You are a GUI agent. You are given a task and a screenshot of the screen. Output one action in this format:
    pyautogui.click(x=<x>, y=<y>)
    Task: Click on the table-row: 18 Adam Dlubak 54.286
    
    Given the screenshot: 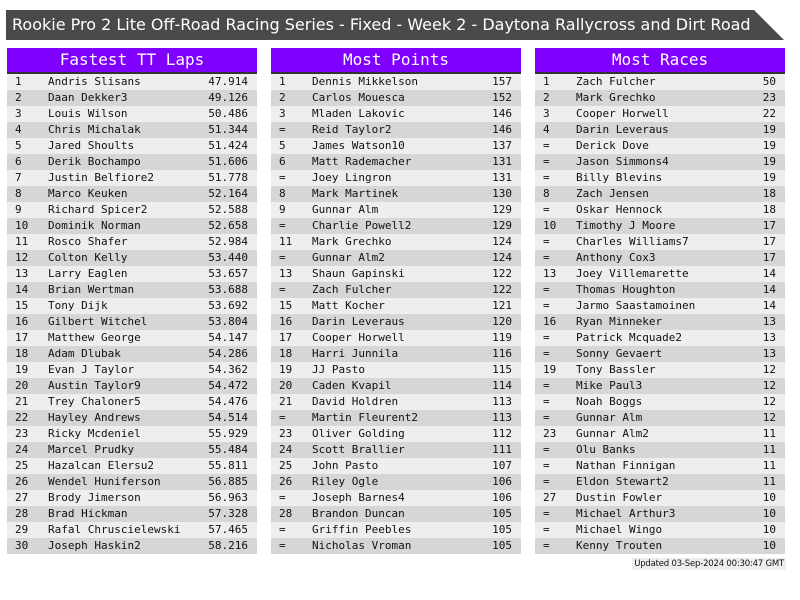 What is the action you would take?
    pyautogui.click(x=132, y=354)
    